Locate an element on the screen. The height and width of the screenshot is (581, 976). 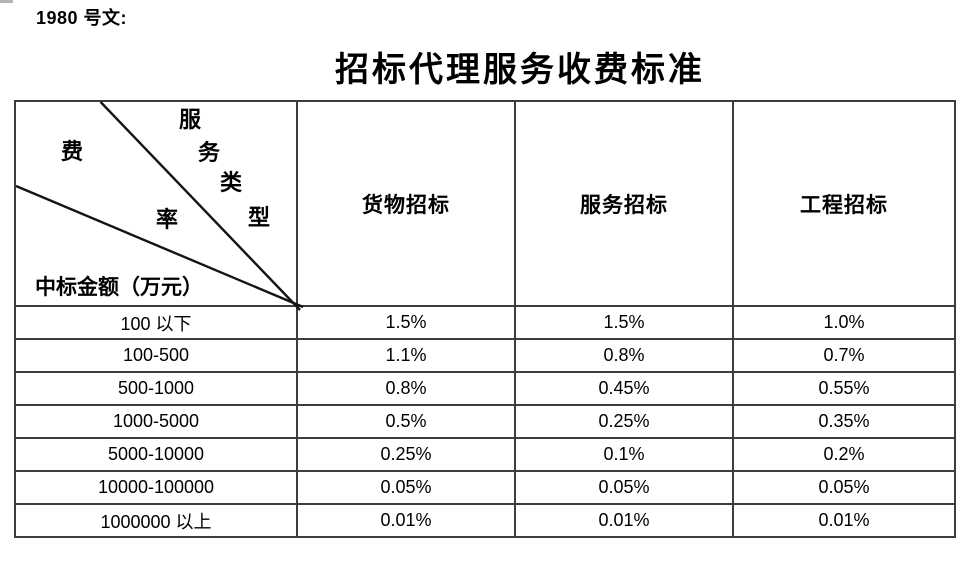
rate-cell-works: 1.0% is located at coordinates (844, 322).